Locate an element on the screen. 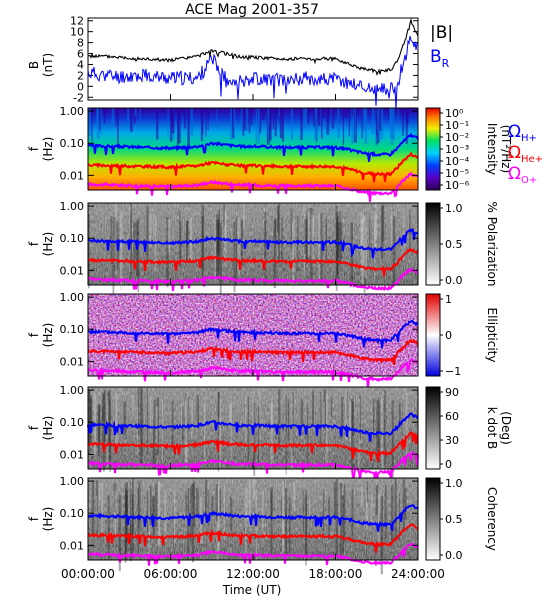  colorbar-tick-label: 0 is located at coordinates (448, 464).